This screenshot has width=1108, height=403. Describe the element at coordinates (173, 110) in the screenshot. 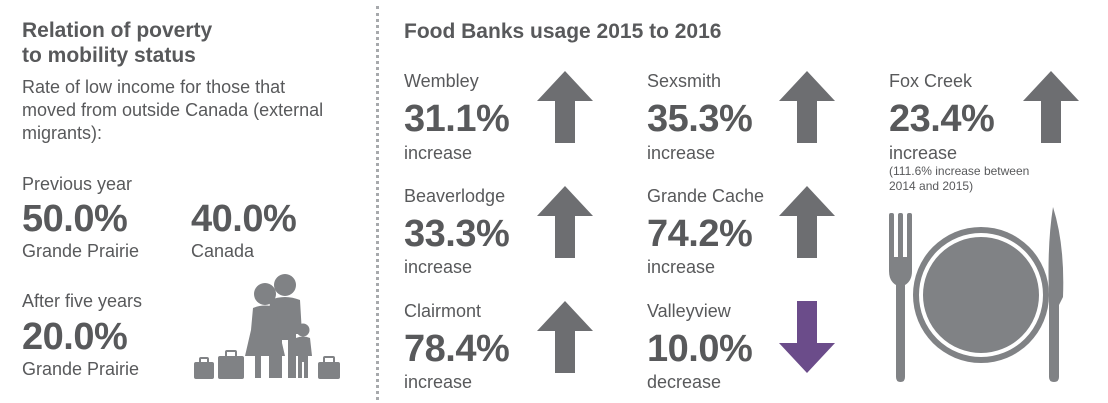

I see `poverty-desc-line2: moved from outside Canada (external` at that location.